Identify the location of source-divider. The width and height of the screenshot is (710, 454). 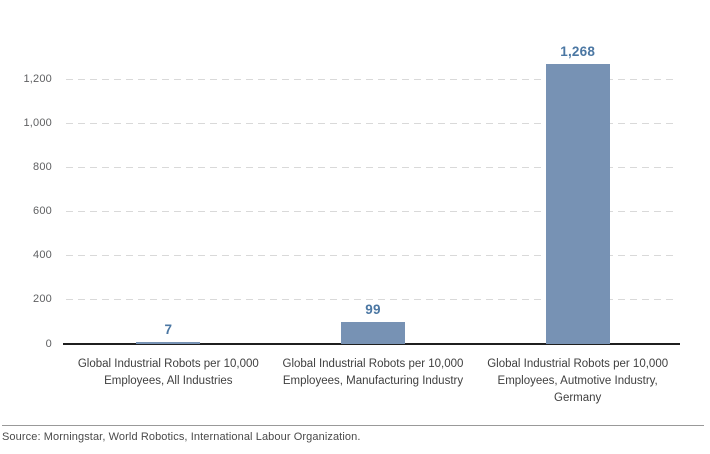
(353, 425).